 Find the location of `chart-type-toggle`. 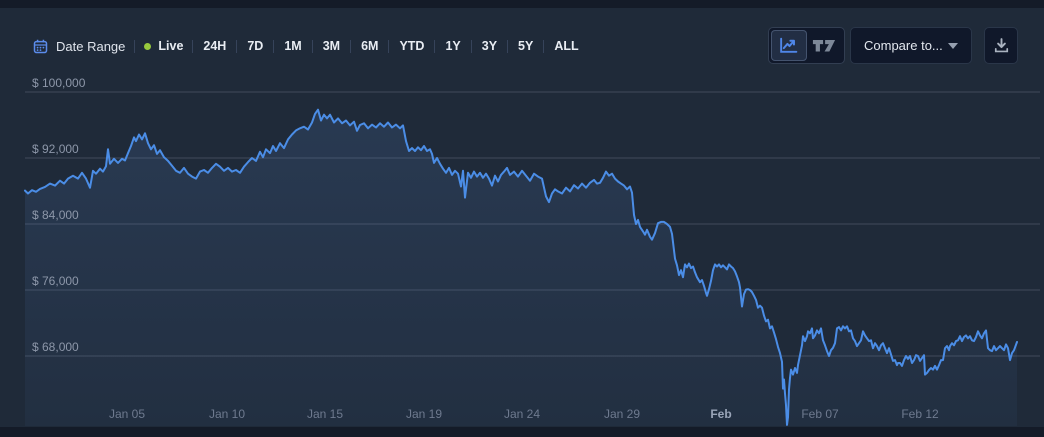

chart-type-toggle is located at coordinates (806, 45).